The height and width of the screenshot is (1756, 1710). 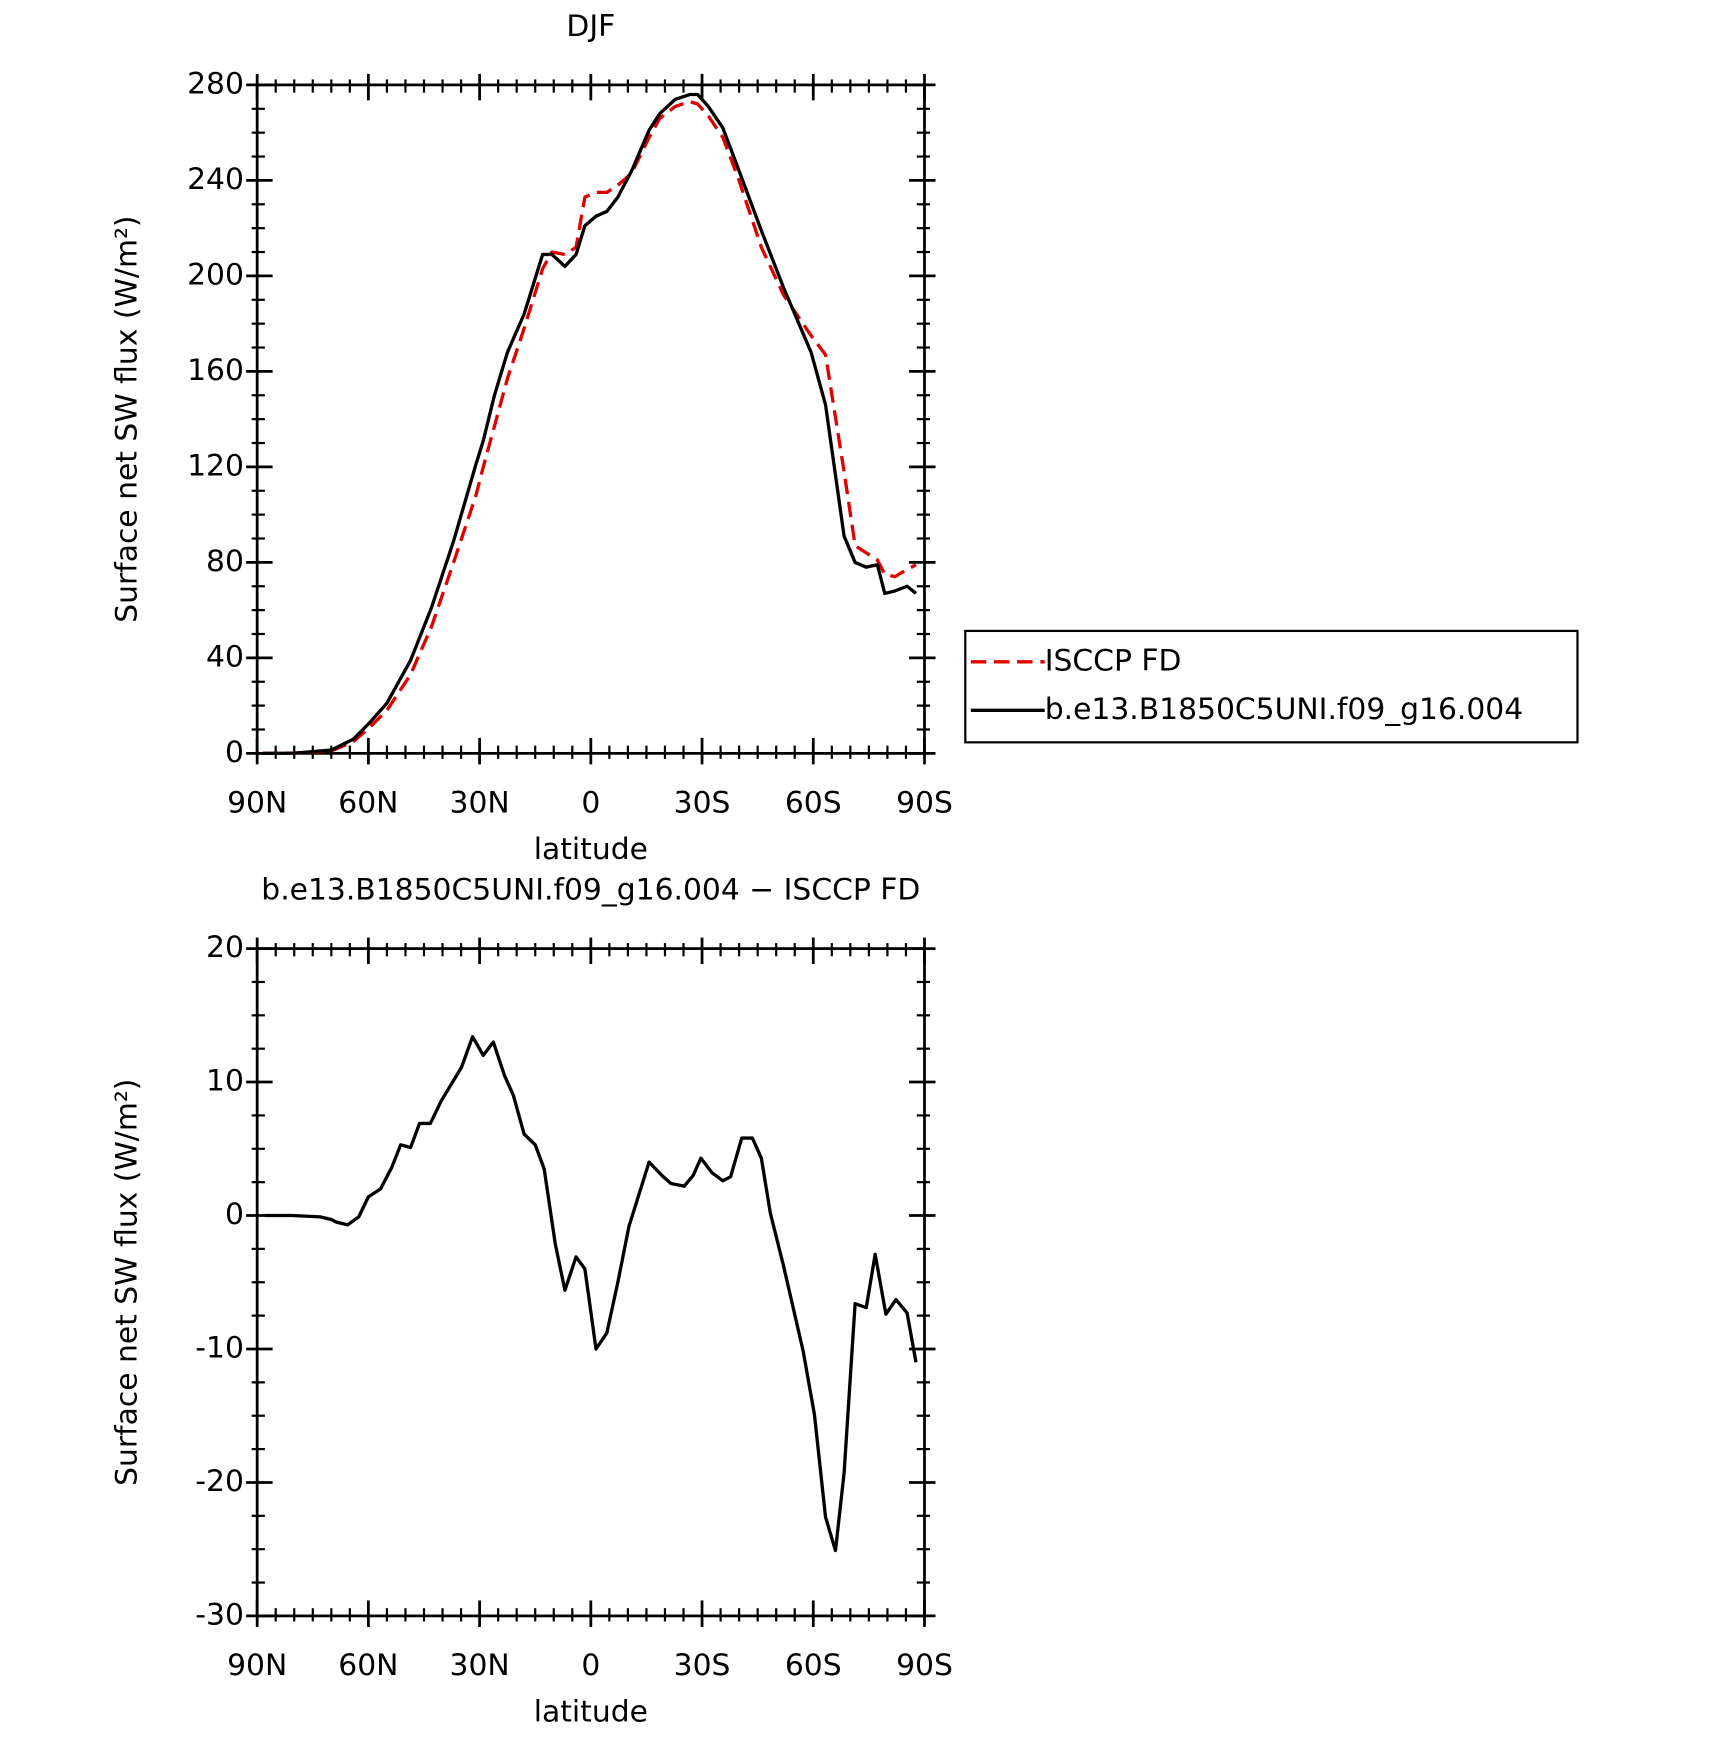 I want to click on y-tick-label: 20, so click(x=225, y=947).